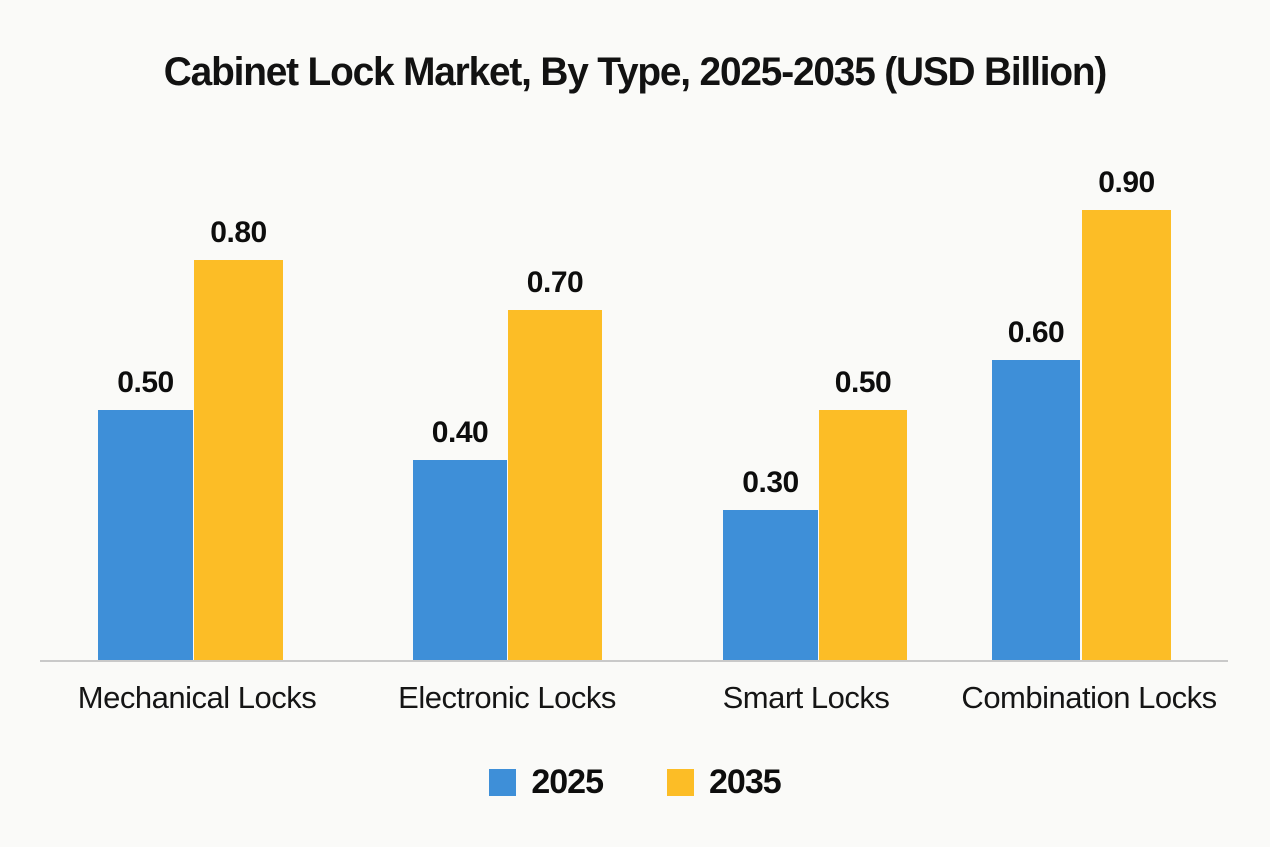 The width and height of the screenshot is (1270, 847). I want to click on bar-group-combination-2035: 0.90, so click(1126, 413).